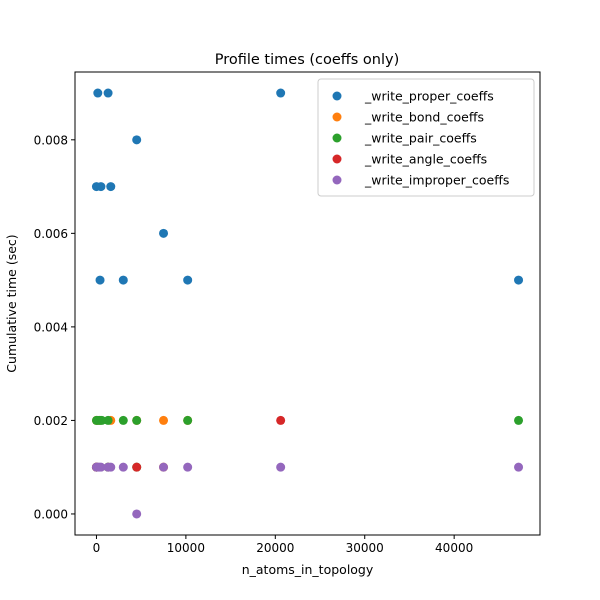  What do you see at coordinates (275, 548) in the screenshot?
I see `x-tick-label: 20000` at bounding box center [275, 548].